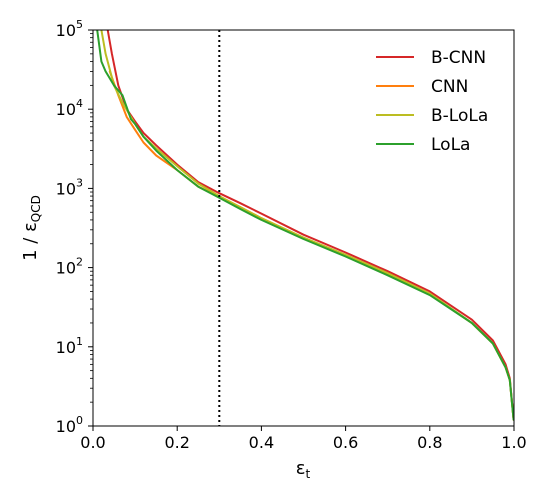 The height and width of the screenshot is (500, 550). What do you see at coordinates (429, 442) in the screenshot?
I see `x-tick-label: 0.8` at bounding box center [429, 442].